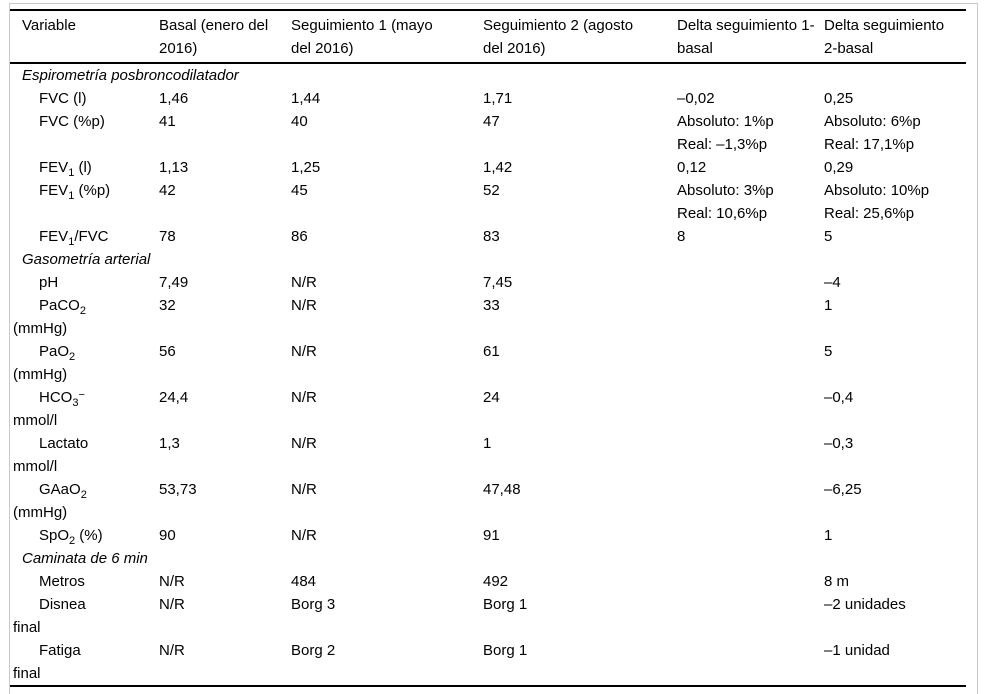 The height and width of the screenshot is (694, 992). I want to click on section-row: Caminata de 6 min, so click(488, 558).